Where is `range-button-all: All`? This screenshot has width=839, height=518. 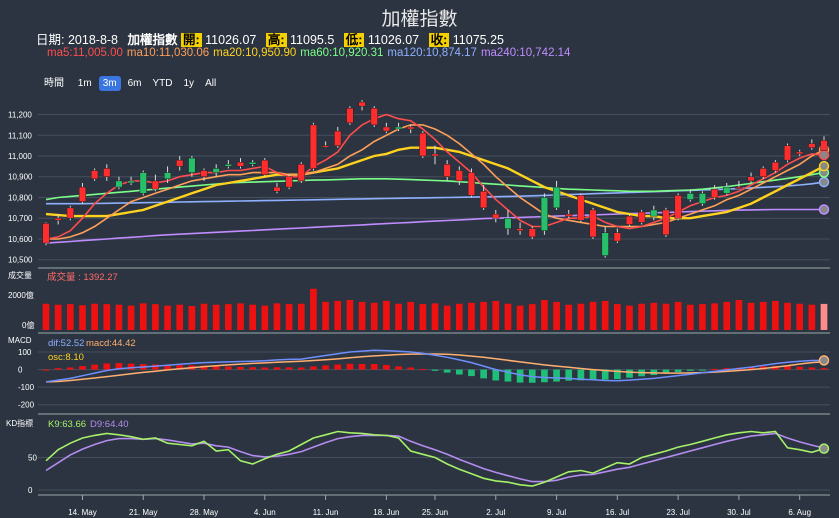 range-button-all: All is located at coordinates (211, 83).